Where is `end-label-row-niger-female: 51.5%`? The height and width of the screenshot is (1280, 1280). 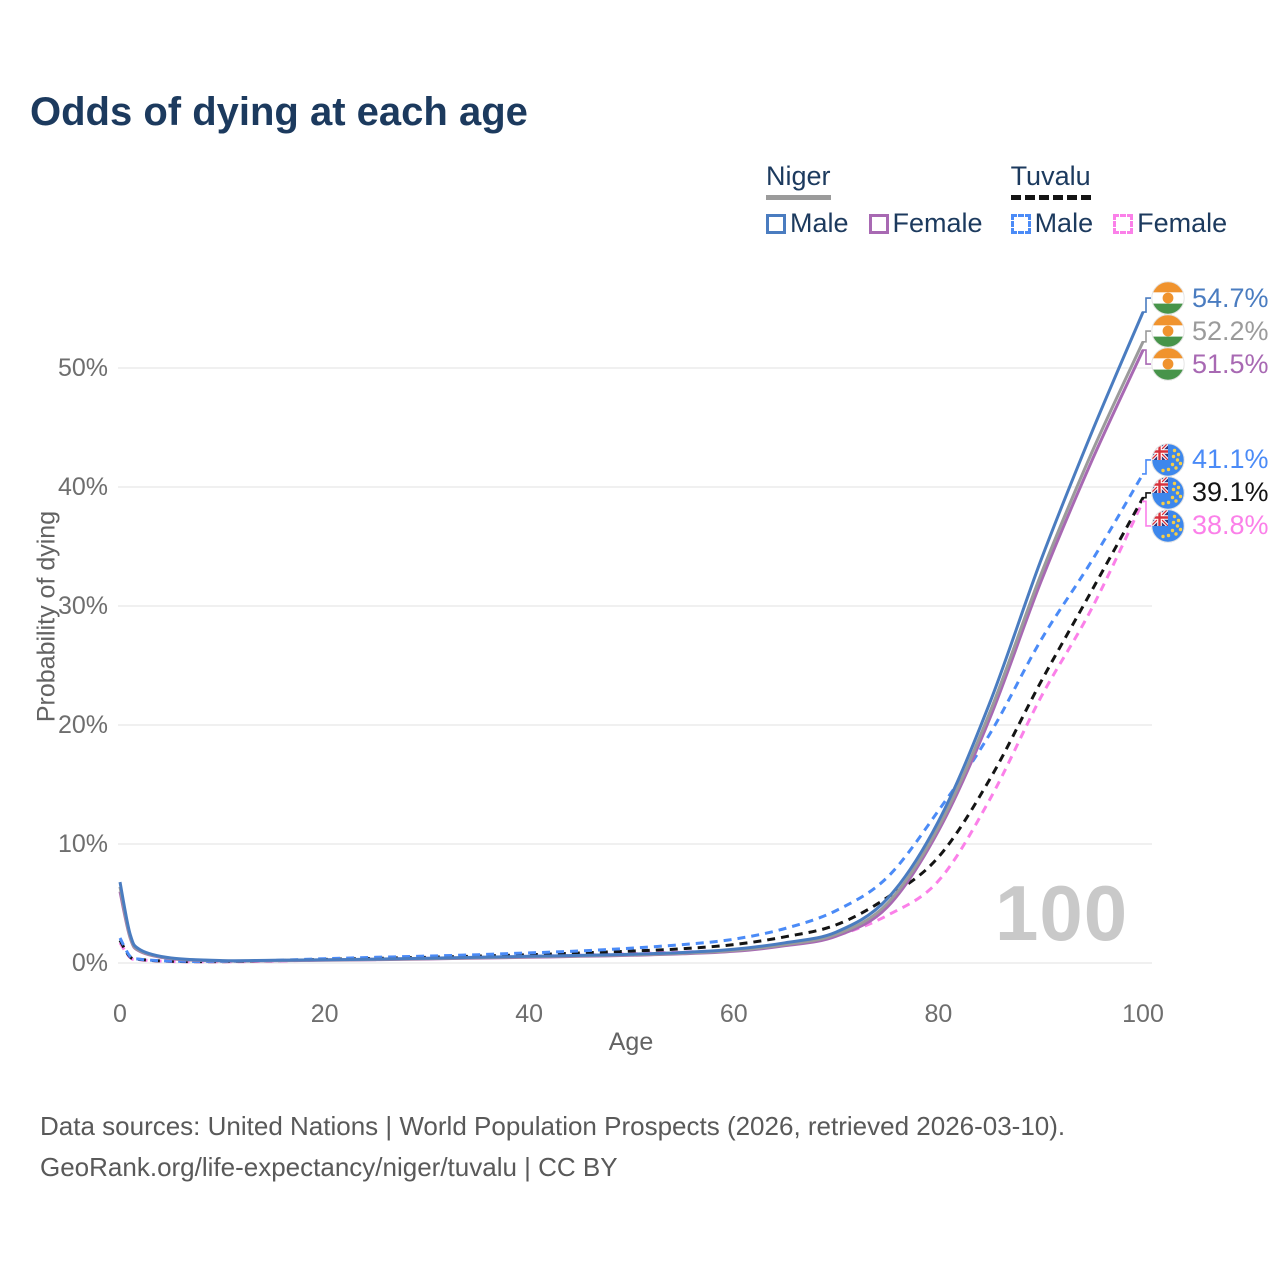 end-label-row-niger-female: 51.5% is located at coordinates (1210, 364).